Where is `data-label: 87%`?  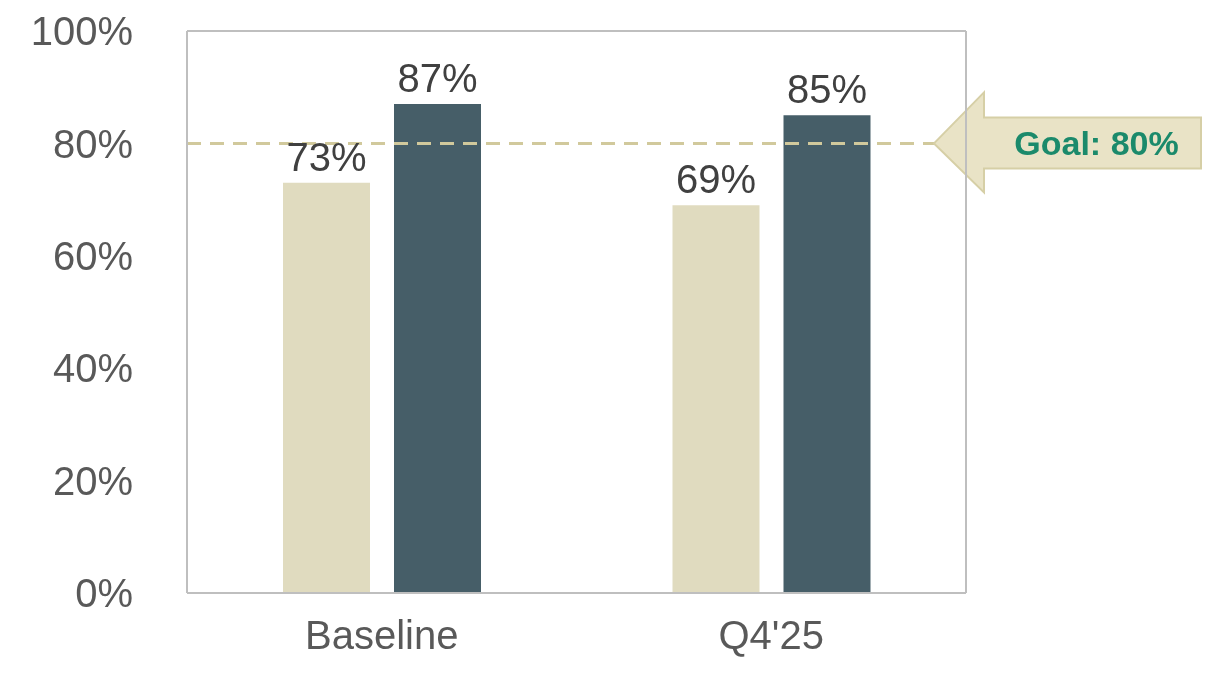
data-label: 87% is located at coordinates (437, 78).